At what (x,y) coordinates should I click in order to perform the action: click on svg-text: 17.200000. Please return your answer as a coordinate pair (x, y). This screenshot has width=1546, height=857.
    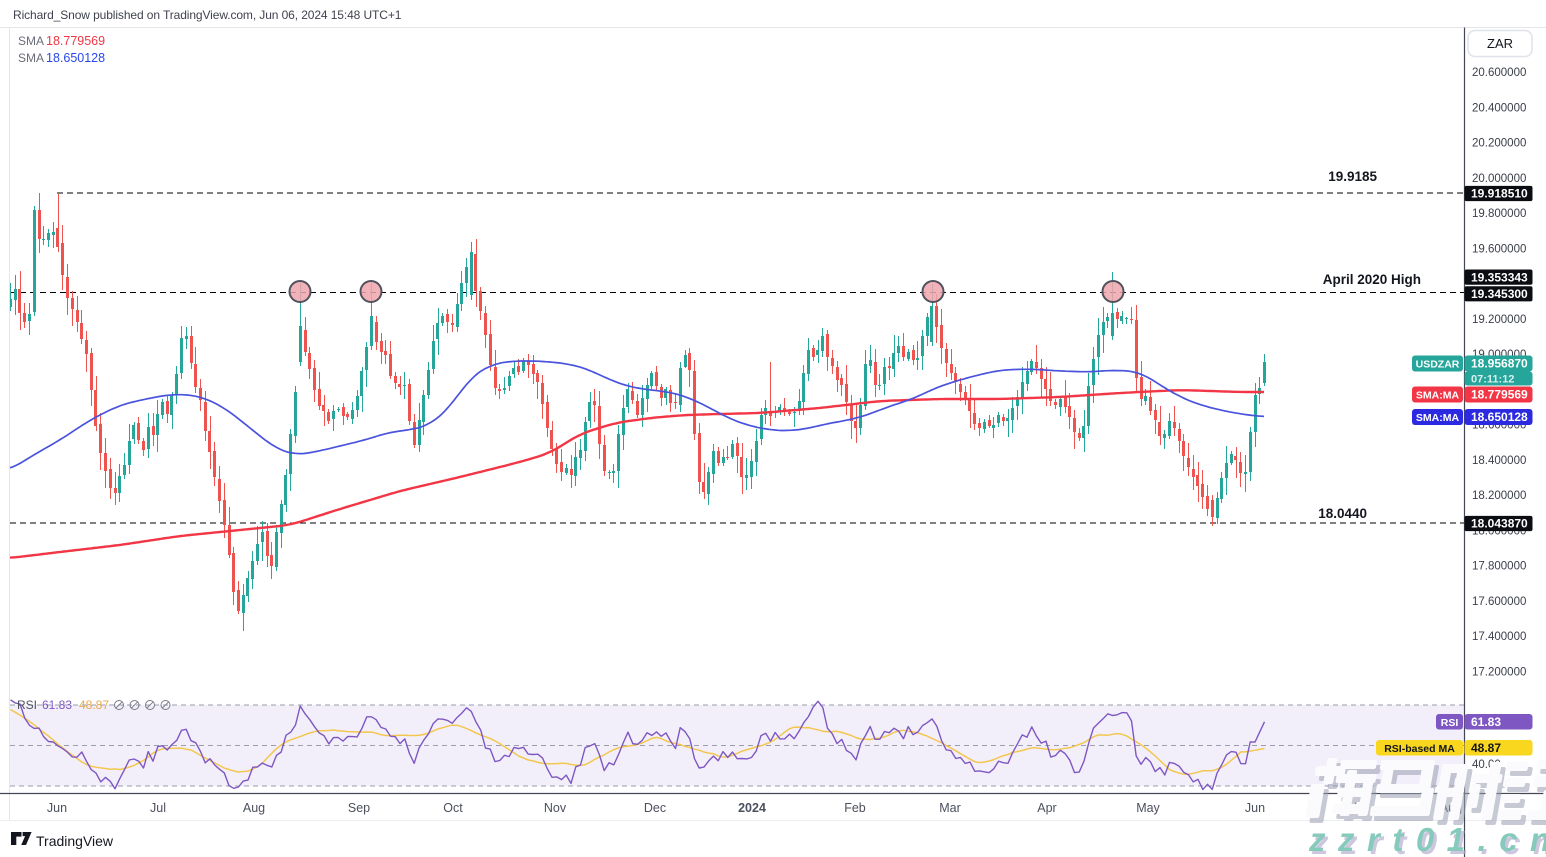
    Looking at the image, I should click on (1499, 672).